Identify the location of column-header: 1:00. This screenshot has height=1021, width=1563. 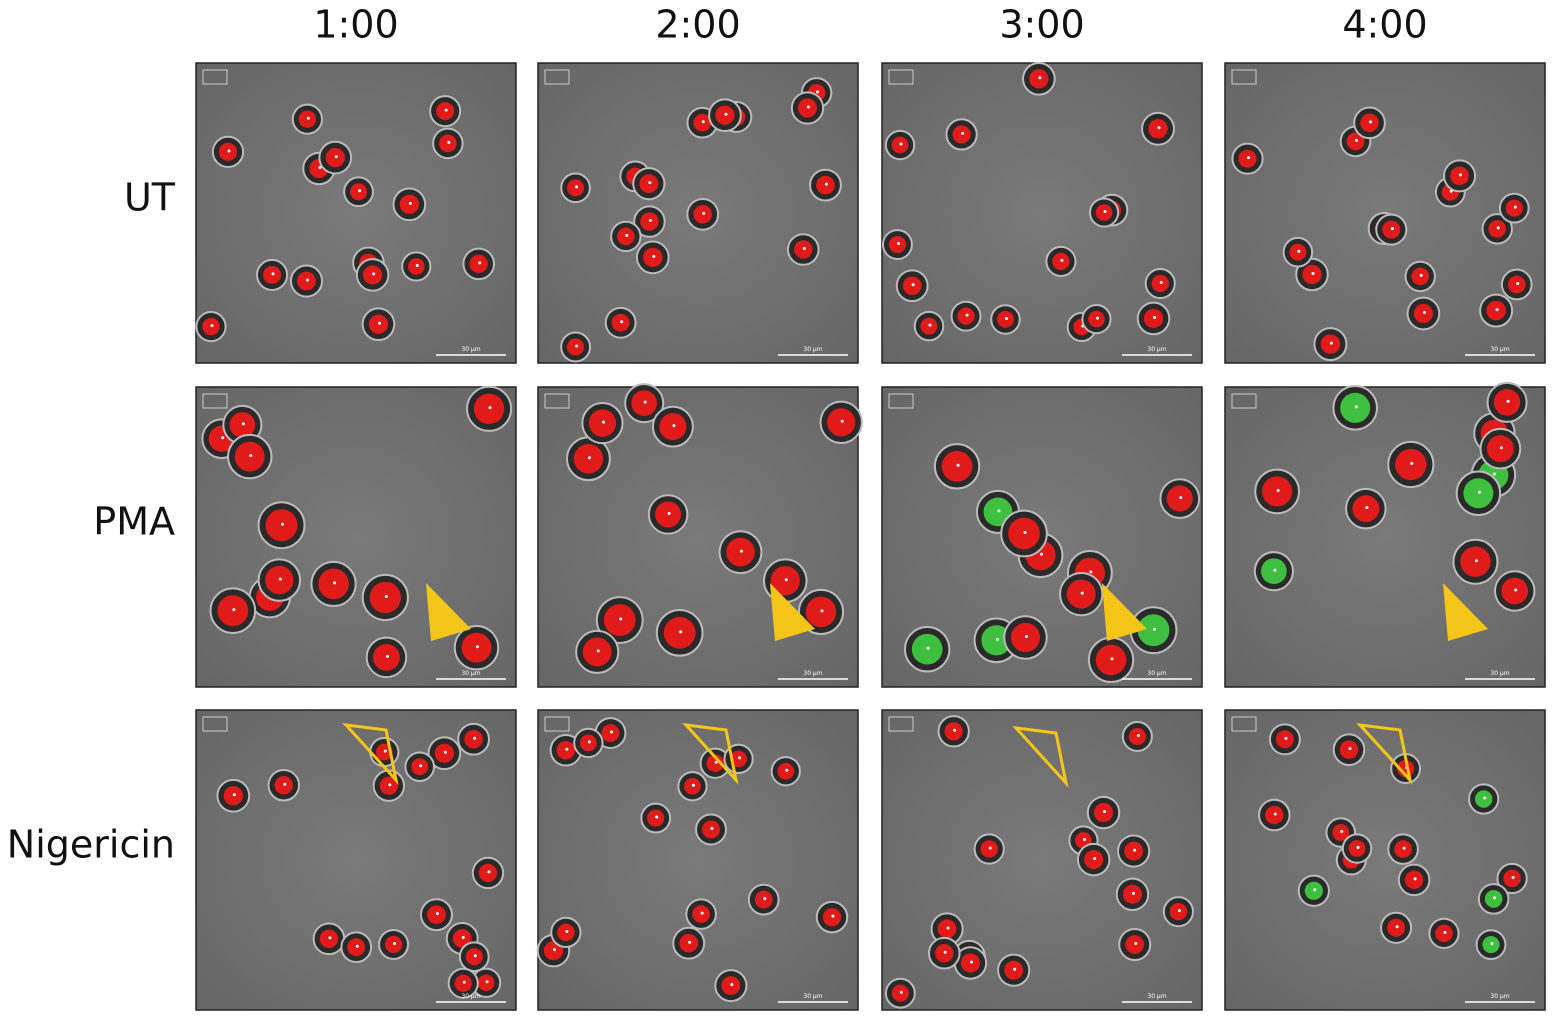
(355, 25).